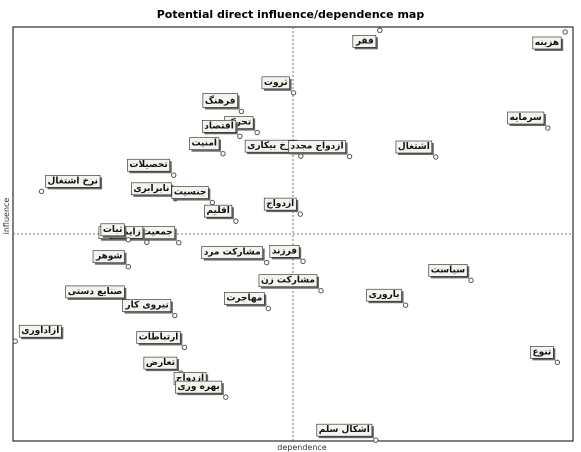 This screenshot has width=581, height=452. What do you see at coordinates (40, 331) in the screenshot?
I see `point-label: ازاداوری` at bounding box center [40, 331].